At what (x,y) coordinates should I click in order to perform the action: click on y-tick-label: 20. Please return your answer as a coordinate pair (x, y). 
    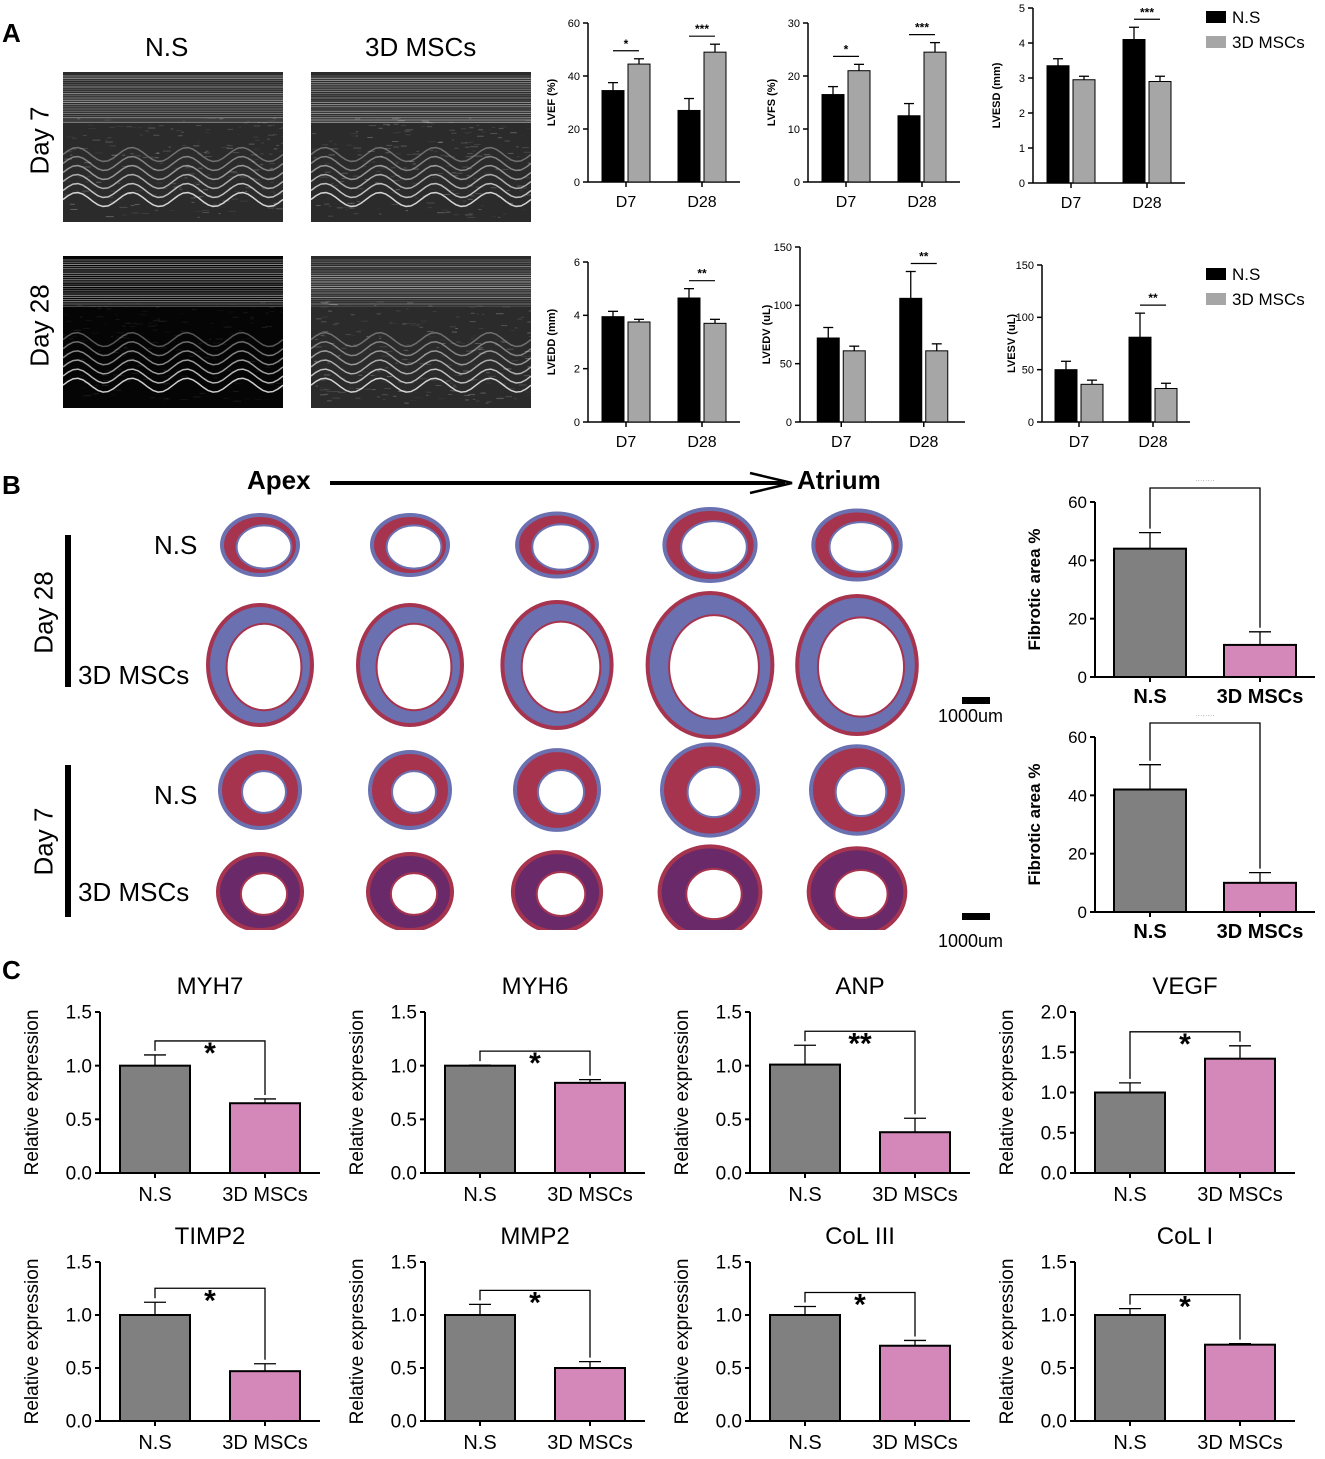
    Looking at the image, I should click on (574, 130).